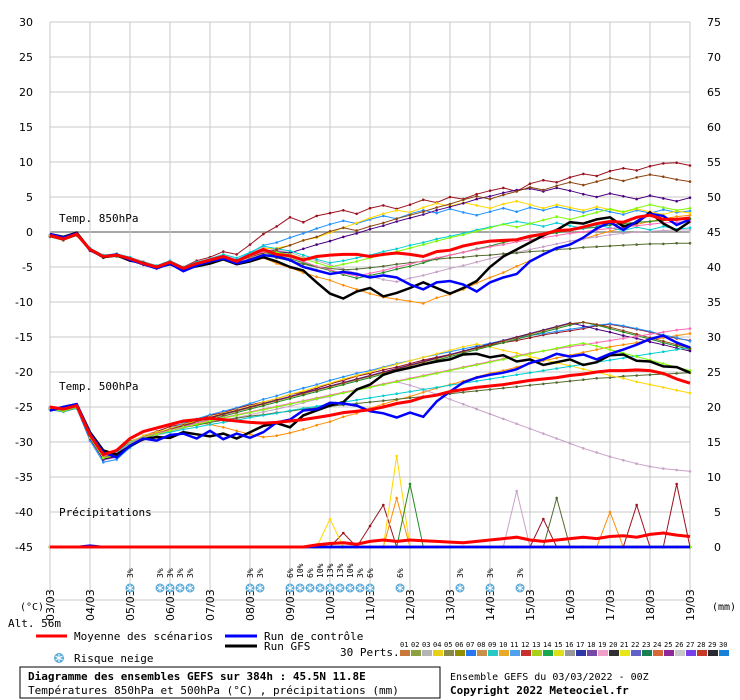 Image resolution: width=740 pixels, height=700 pixels. I want to click on legend-mean-label: Moyenne des scénarios, so click(143, 636).